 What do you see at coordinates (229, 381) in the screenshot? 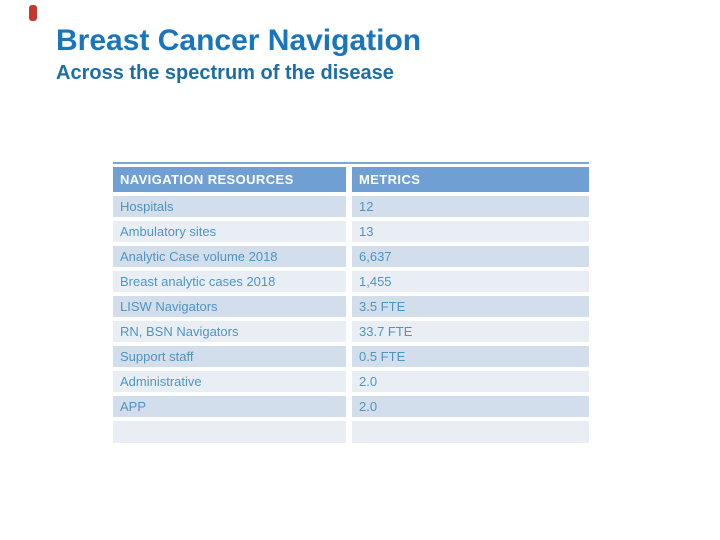
I see `table-cell-label: Administrative` at bounding box center [229, 381].